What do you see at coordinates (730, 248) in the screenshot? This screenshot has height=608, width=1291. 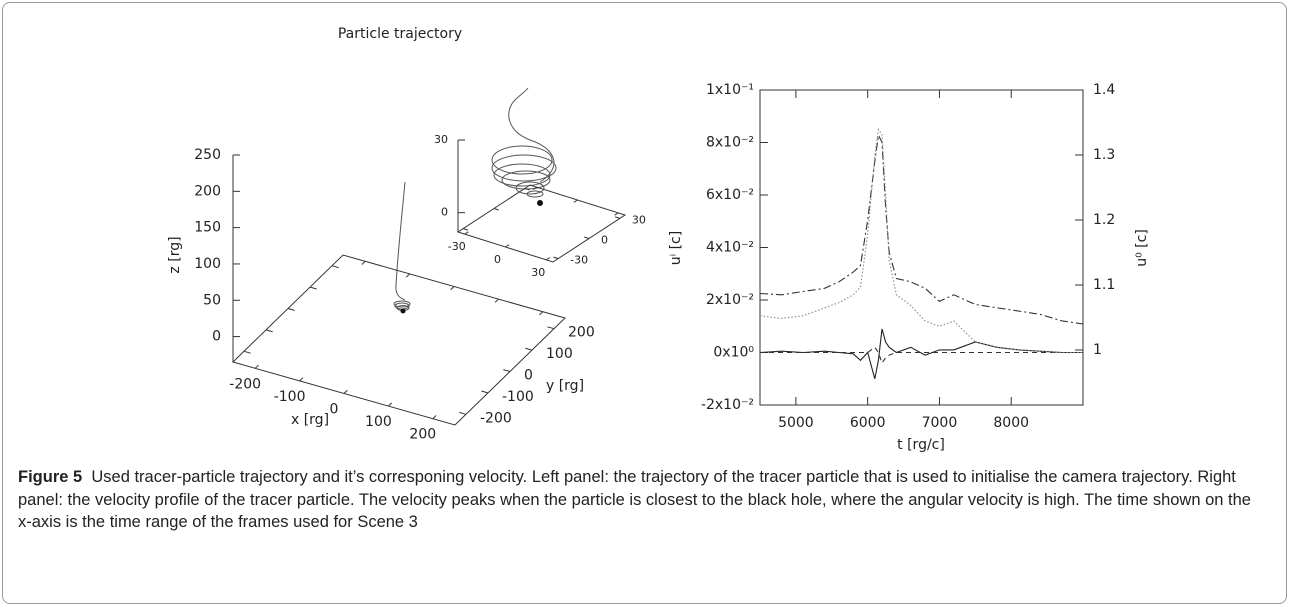 I see `y-tick-label: 4x10⁻²` at bounding box center [730, 248].